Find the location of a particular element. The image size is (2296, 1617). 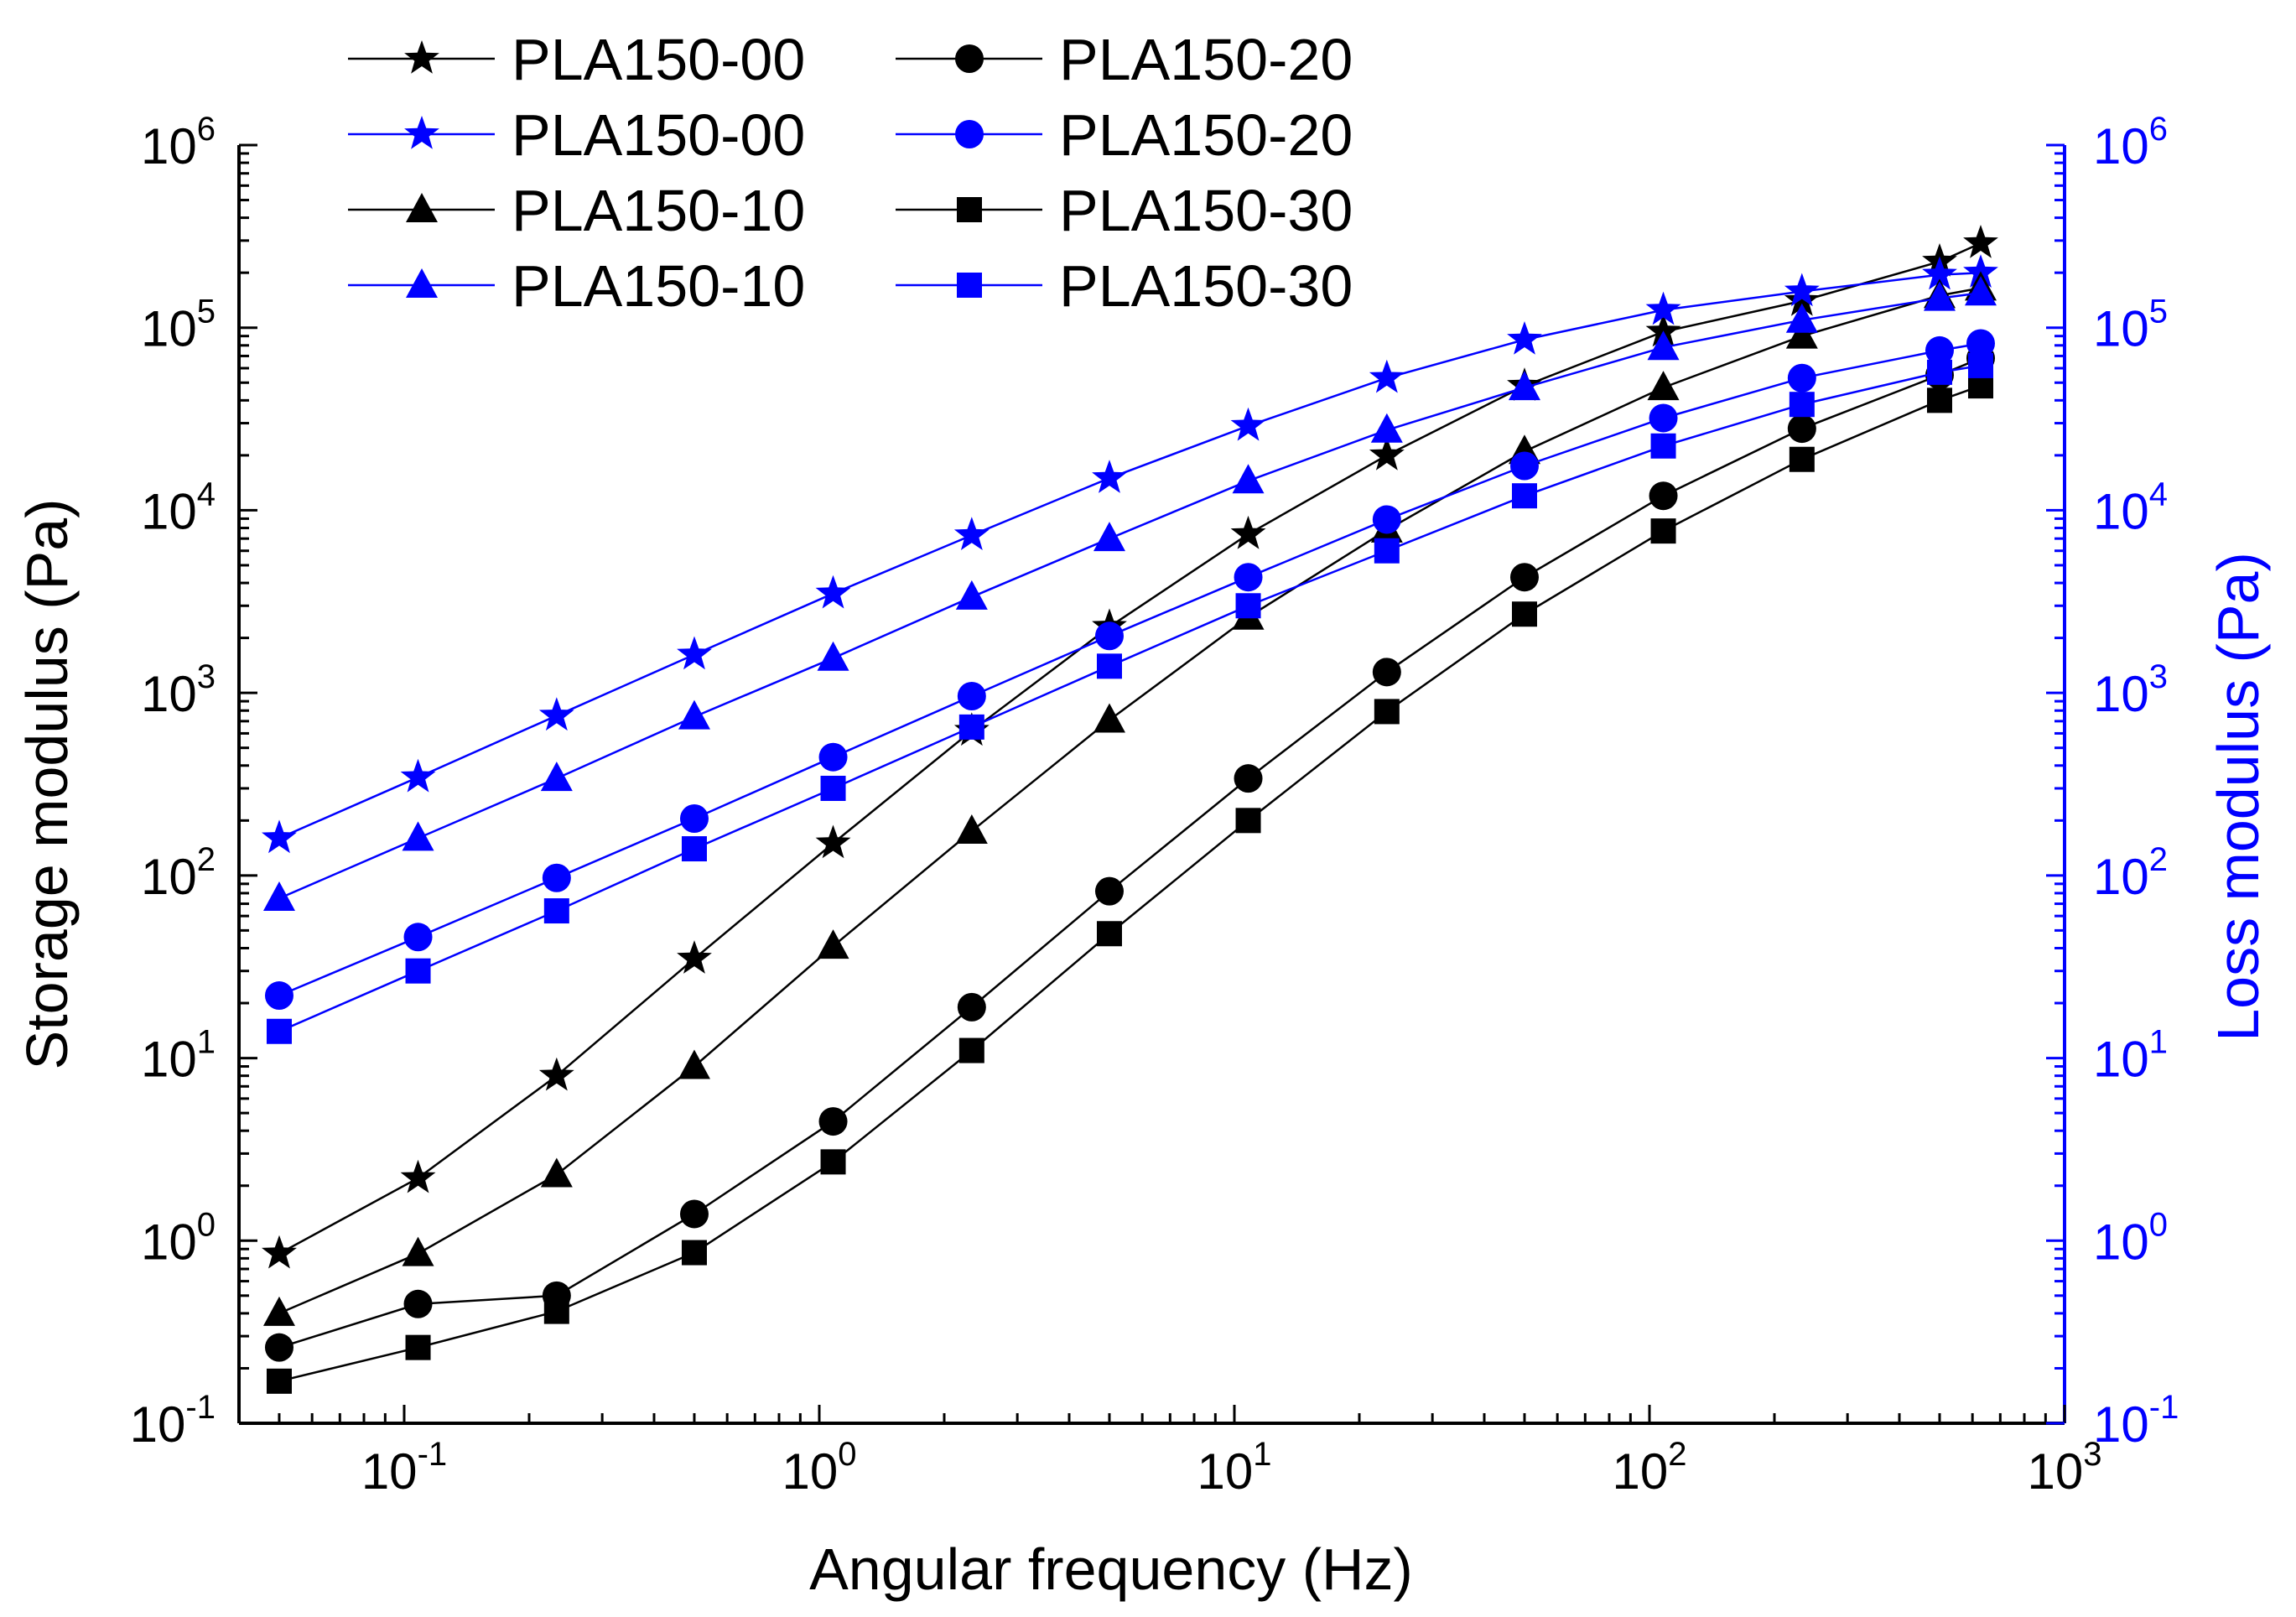

y2-tick-exponent: 1 is located at coordinates (2158, 1042).